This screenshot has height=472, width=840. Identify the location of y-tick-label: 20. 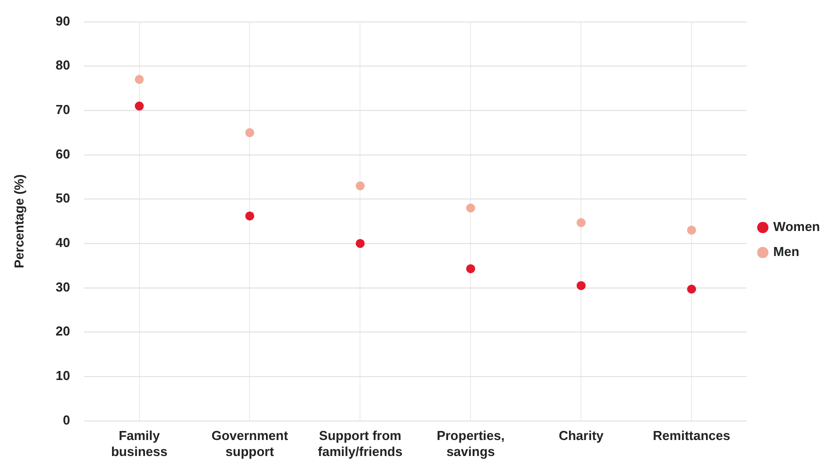
(63, 331).